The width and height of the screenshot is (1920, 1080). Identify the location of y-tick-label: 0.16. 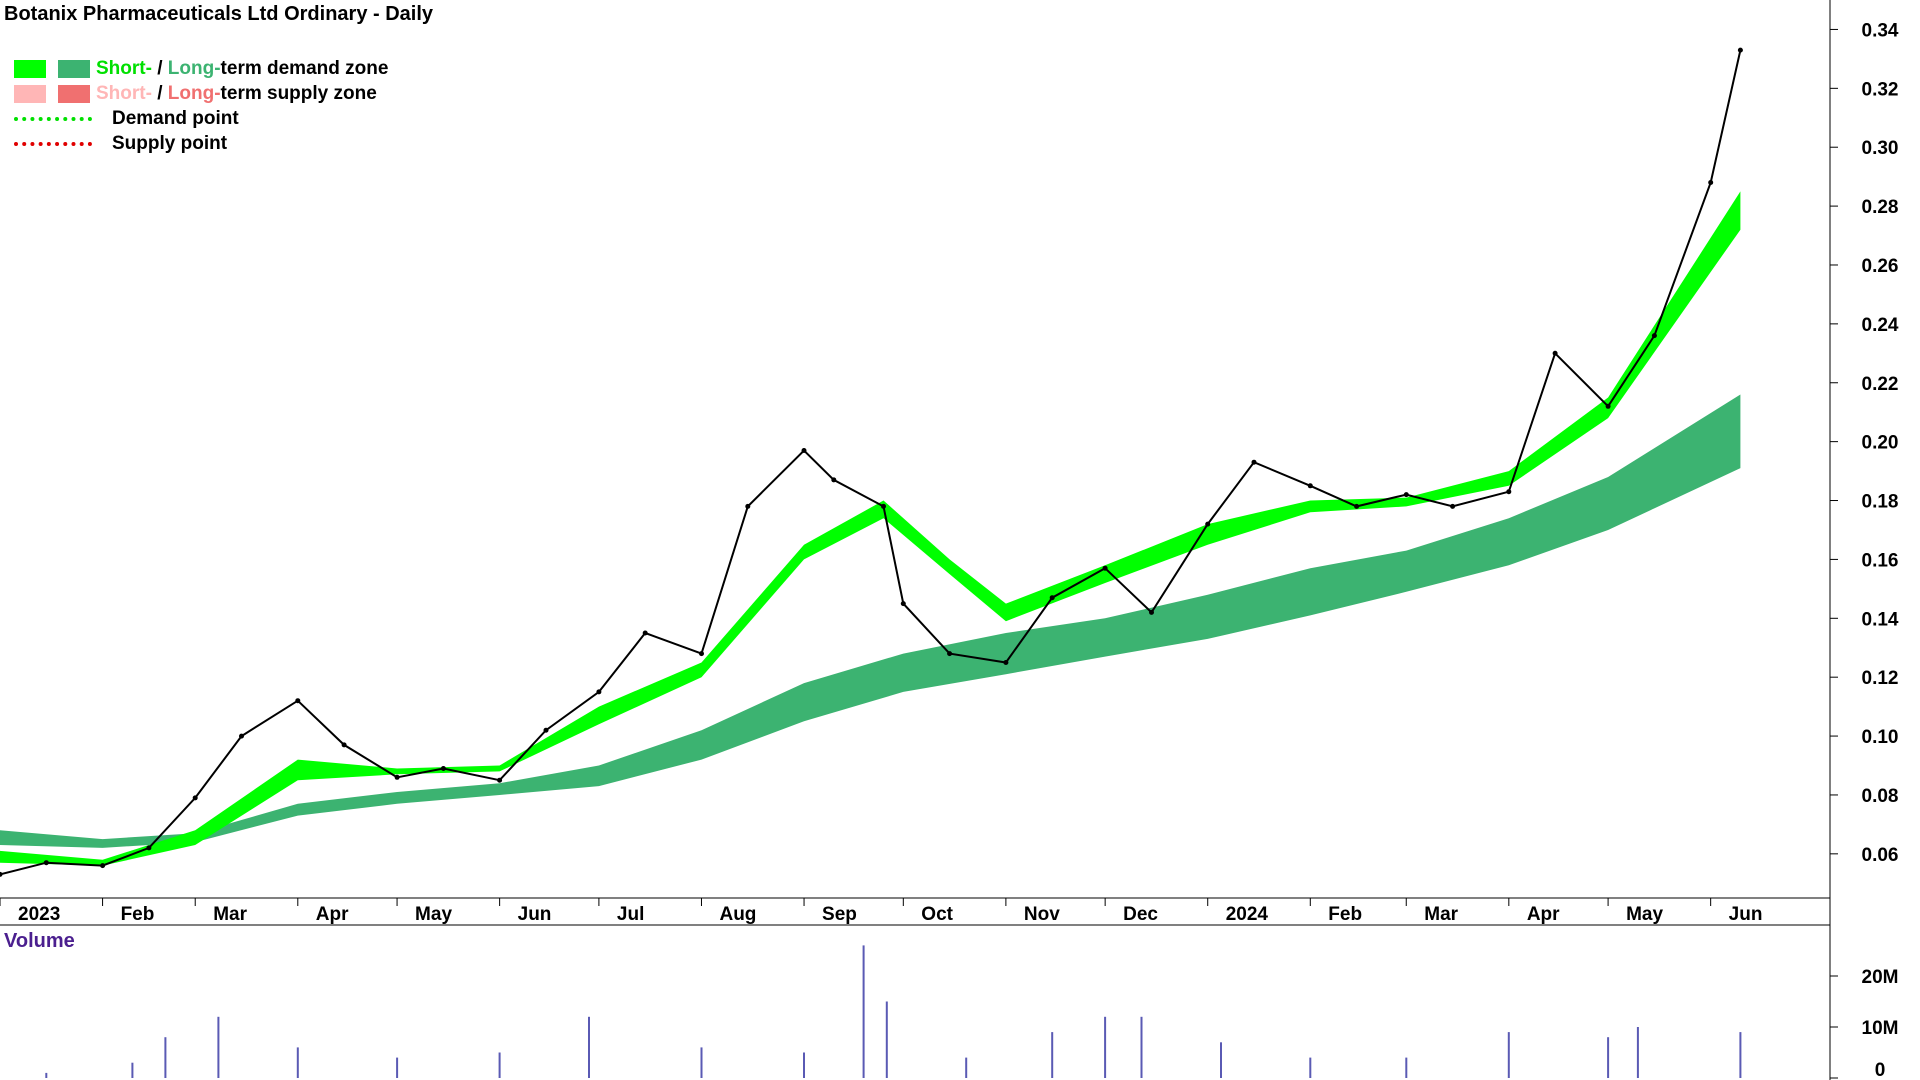
(1880, 560).